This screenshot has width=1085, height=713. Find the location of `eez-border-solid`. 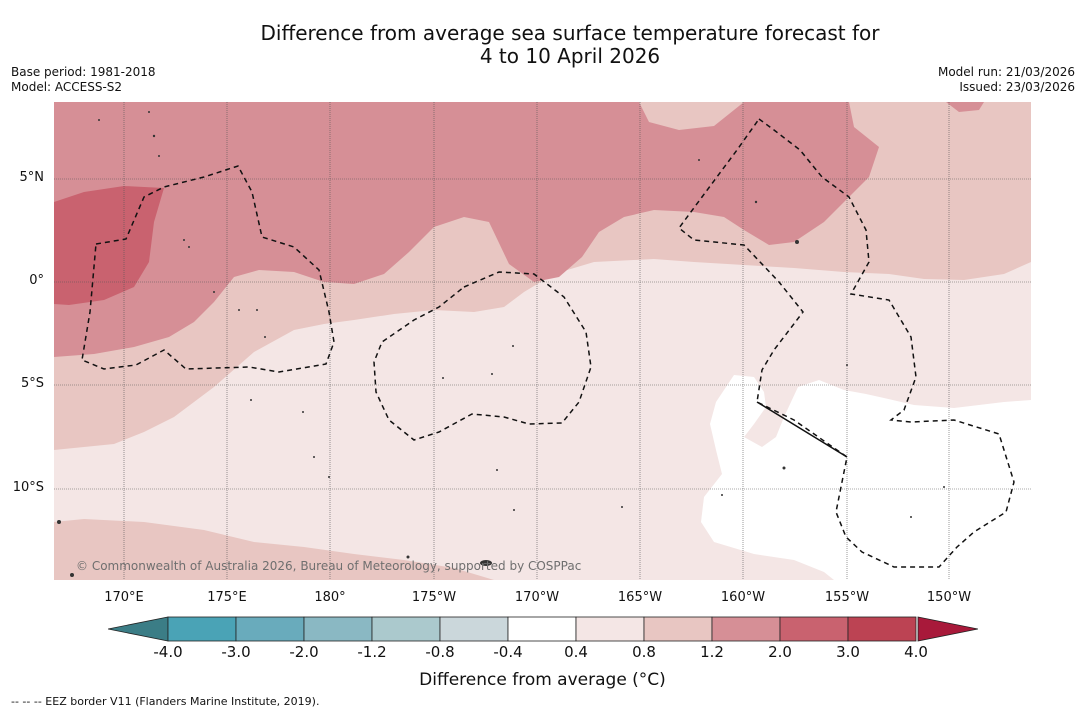

eez-border-solid is located at coordinates (802, 429).